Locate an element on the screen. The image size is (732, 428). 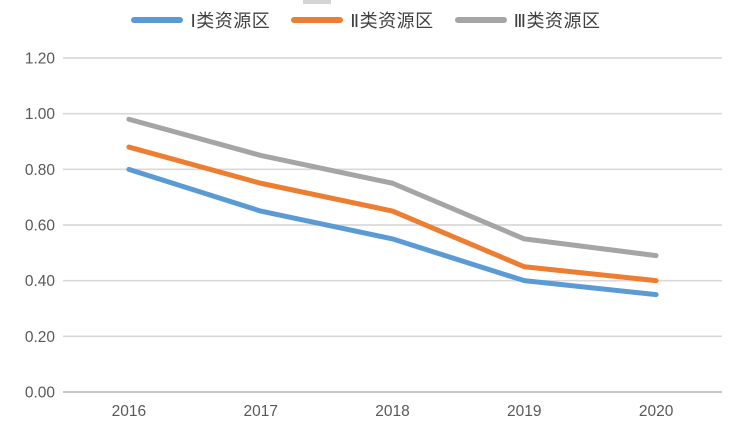
legend-label: Ⅲ类资源区 is located at coordinates (557, 21).